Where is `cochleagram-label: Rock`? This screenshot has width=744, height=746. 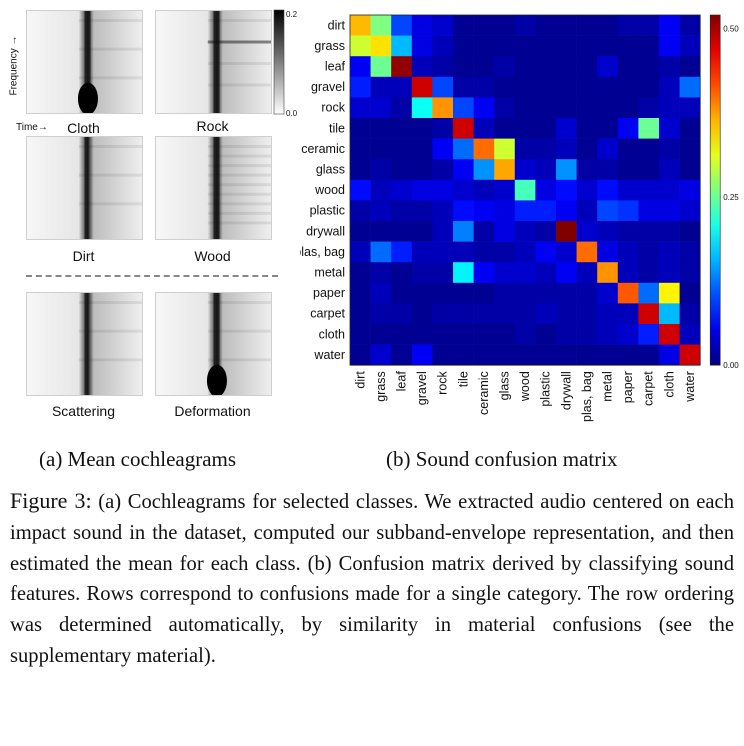
cochleagram-label: Rock is located at coordinates (212, 126).